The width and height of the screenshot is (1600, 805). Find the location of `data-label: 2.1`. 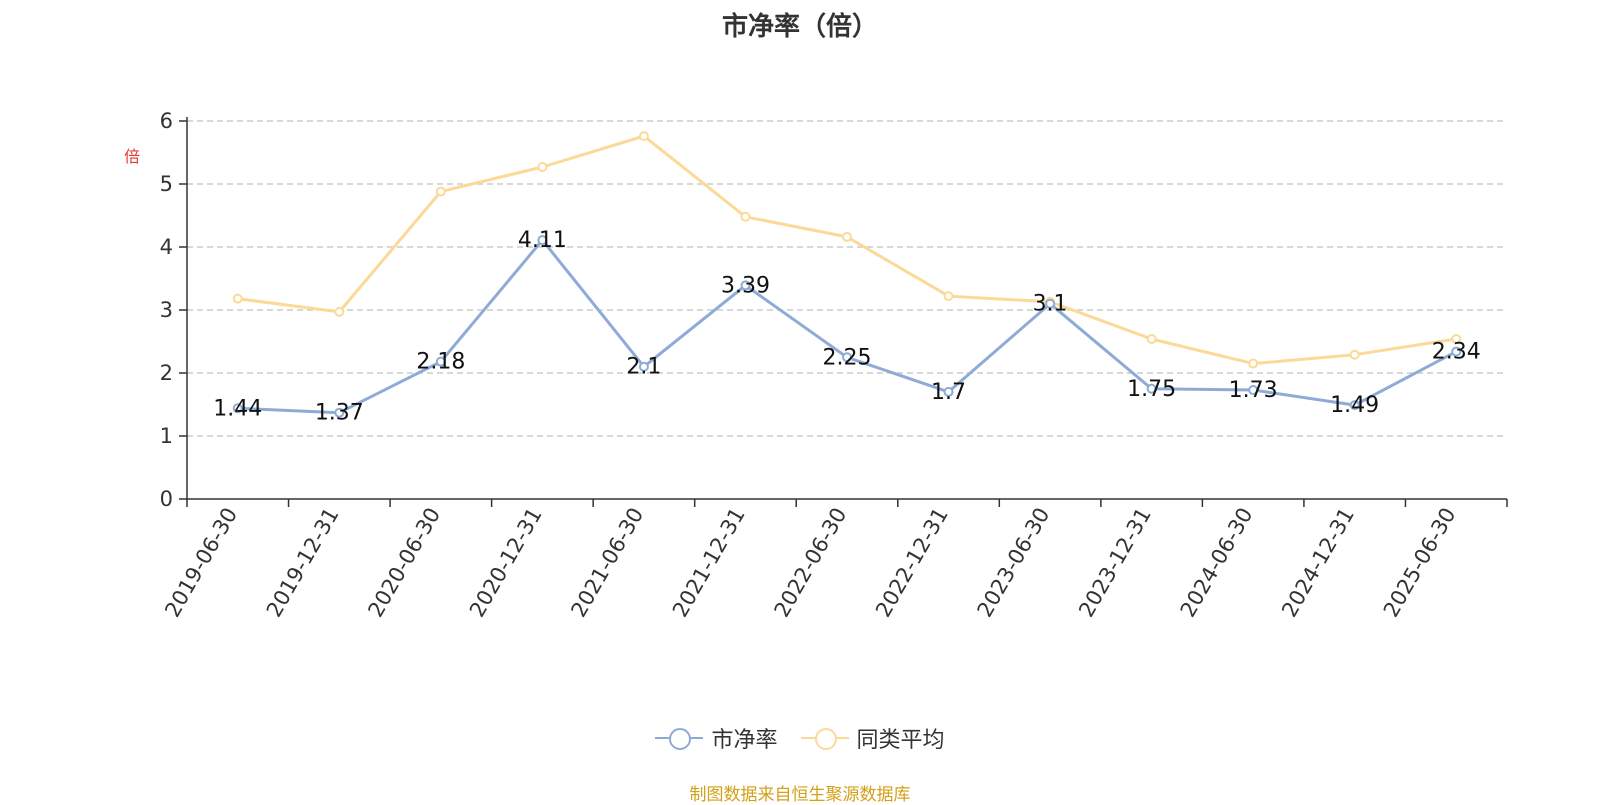

data-label: 2.1 is located at coordinates (643, 367).